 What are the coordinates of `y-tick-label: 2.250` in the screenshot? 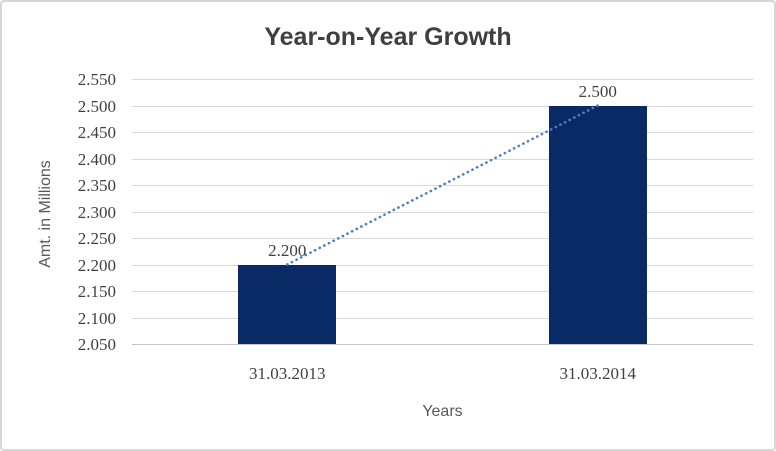 It's located at (96, 238).